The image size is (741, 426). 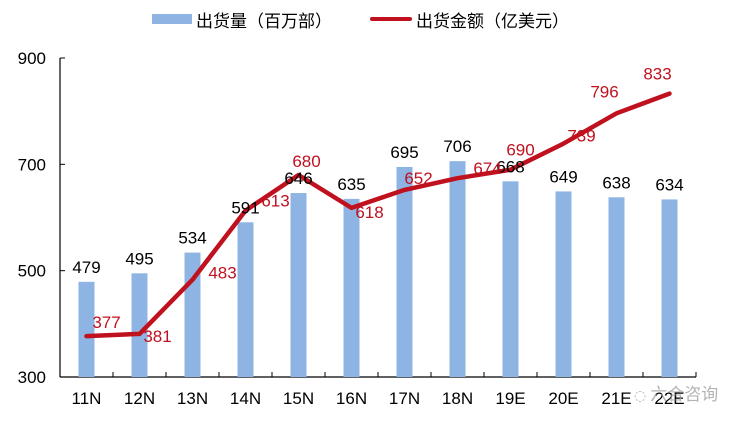 What do you see at coordinates (192, 398) in the screenshot?
I see `x-tick-label: 13N` at bounding box center [192, 398].